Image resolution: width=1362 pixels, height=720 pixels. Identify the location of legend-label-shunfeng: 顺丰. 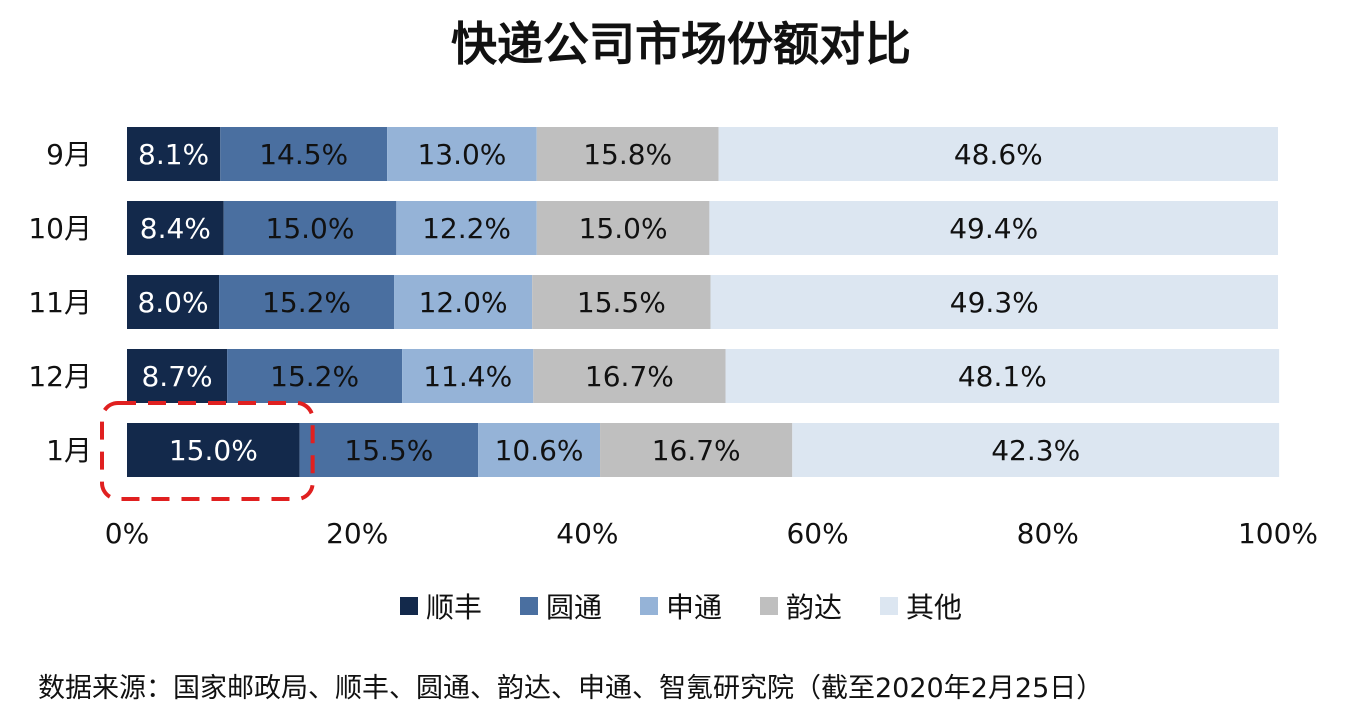
(453, 607).